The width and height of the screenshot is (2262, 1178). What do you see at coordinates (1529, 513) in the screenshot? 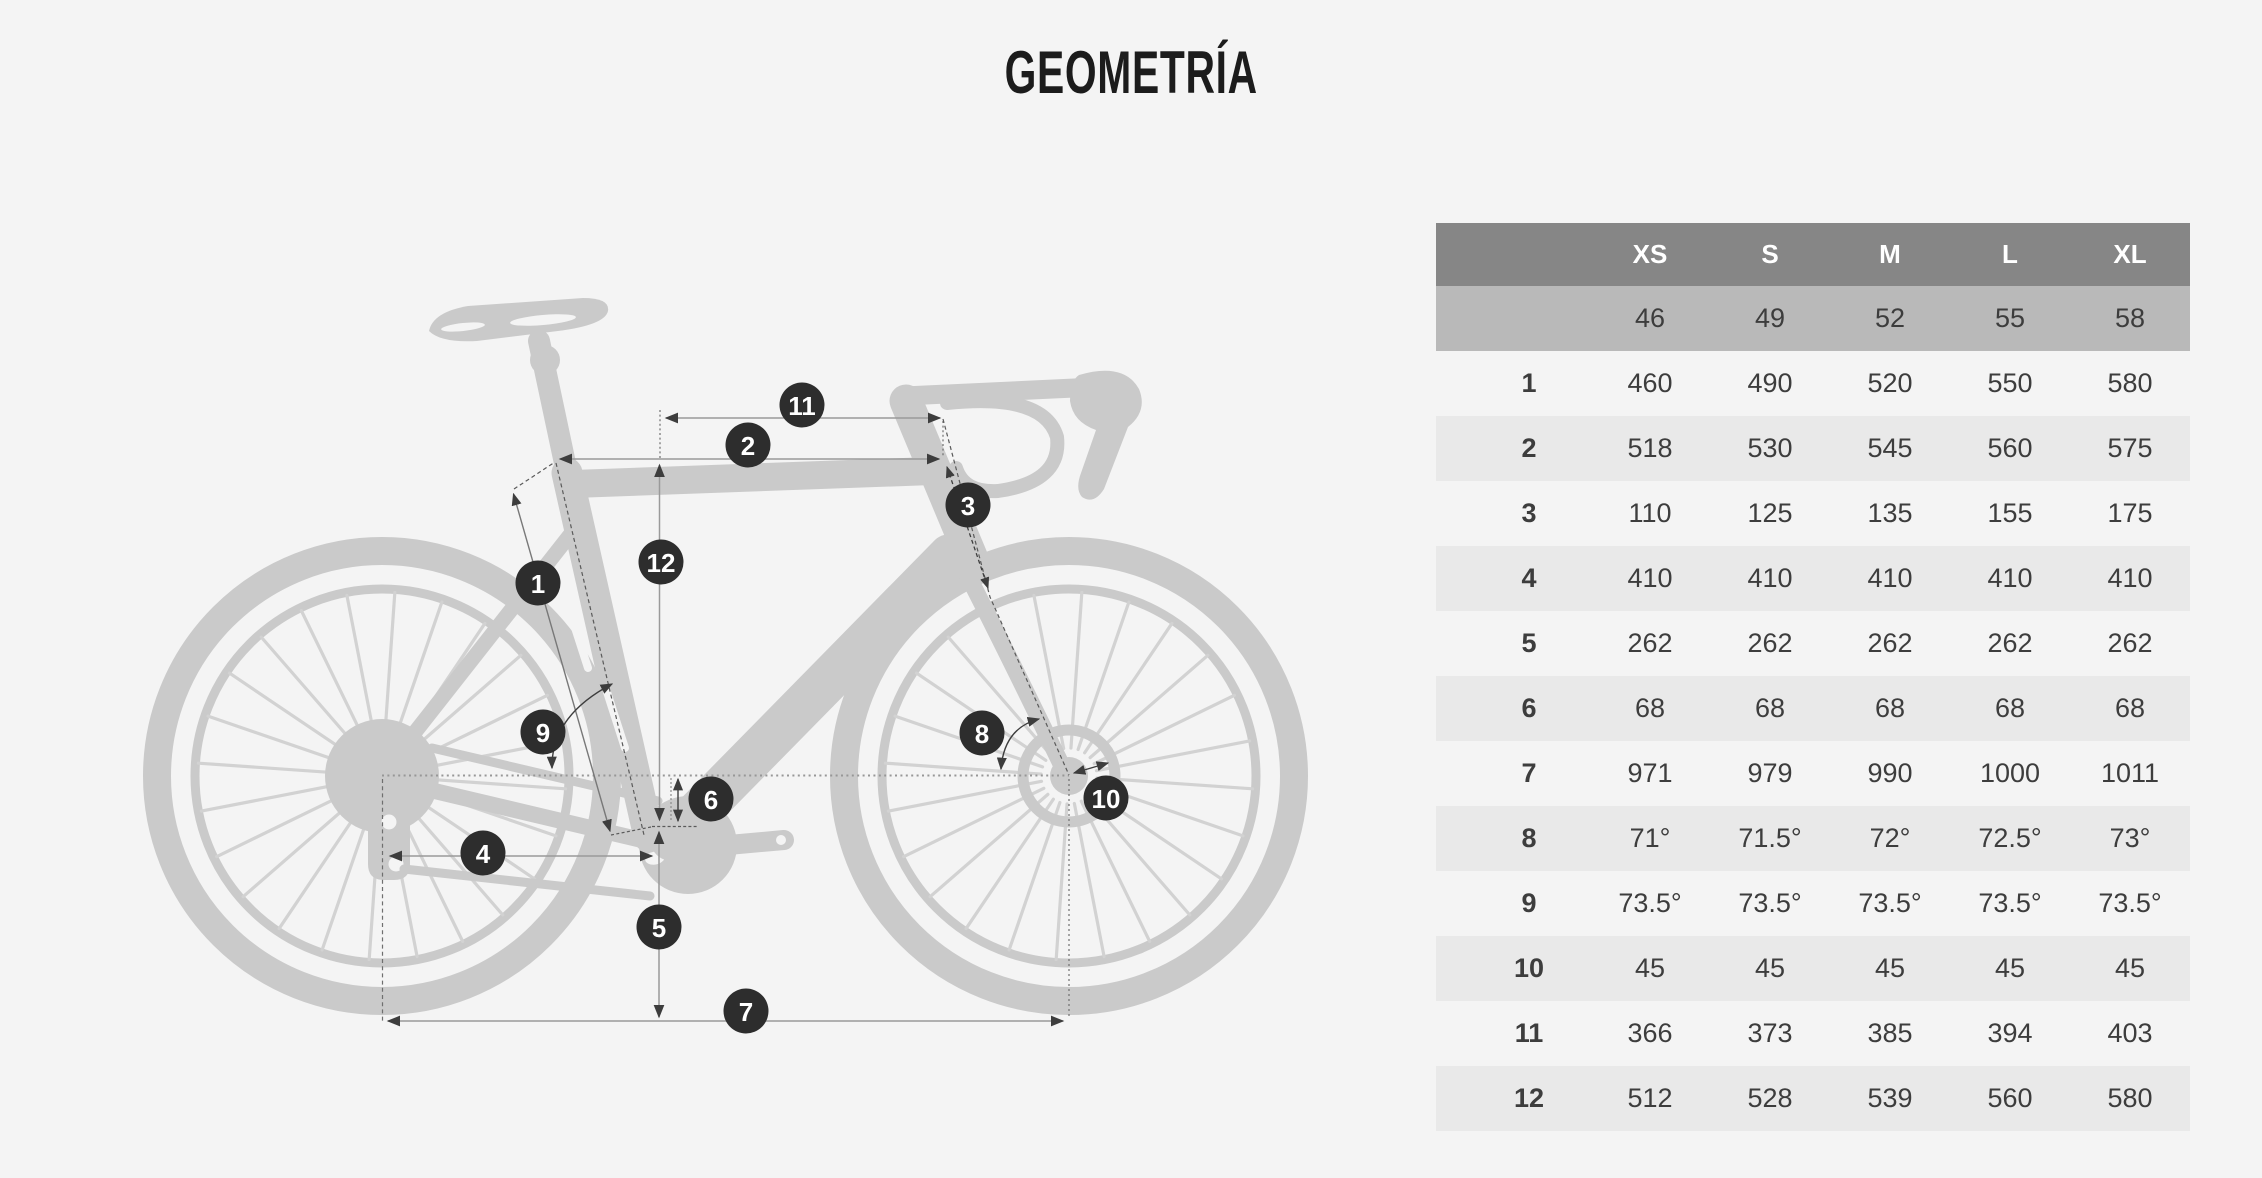
I see `row-label: 3` at bounding box center [1529, 513].